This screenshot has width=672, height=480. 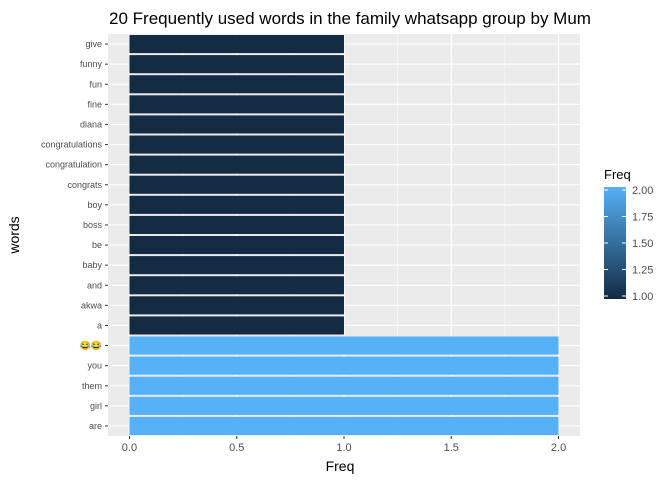 What do you see at coordinates (99, 325) in the screenshot?
I see `y-tick-label: a` at bounding box center [99, 325].